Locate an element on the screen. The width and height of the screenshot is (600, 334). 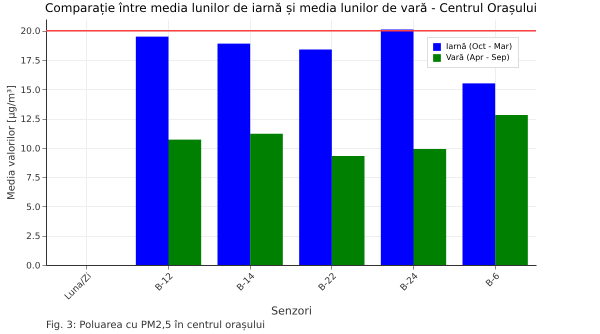
x-axis-title: Senzori is located at coordinates (291, 311).